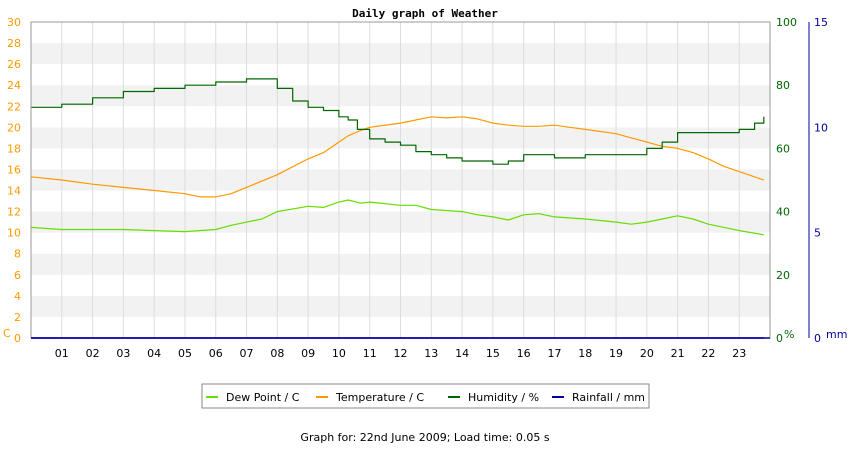 The width and height of the screenshot is (850, 450). Describe the element at coordinates (93, 353) in the screenshot. I see `x-tick-label: 02` at that location.